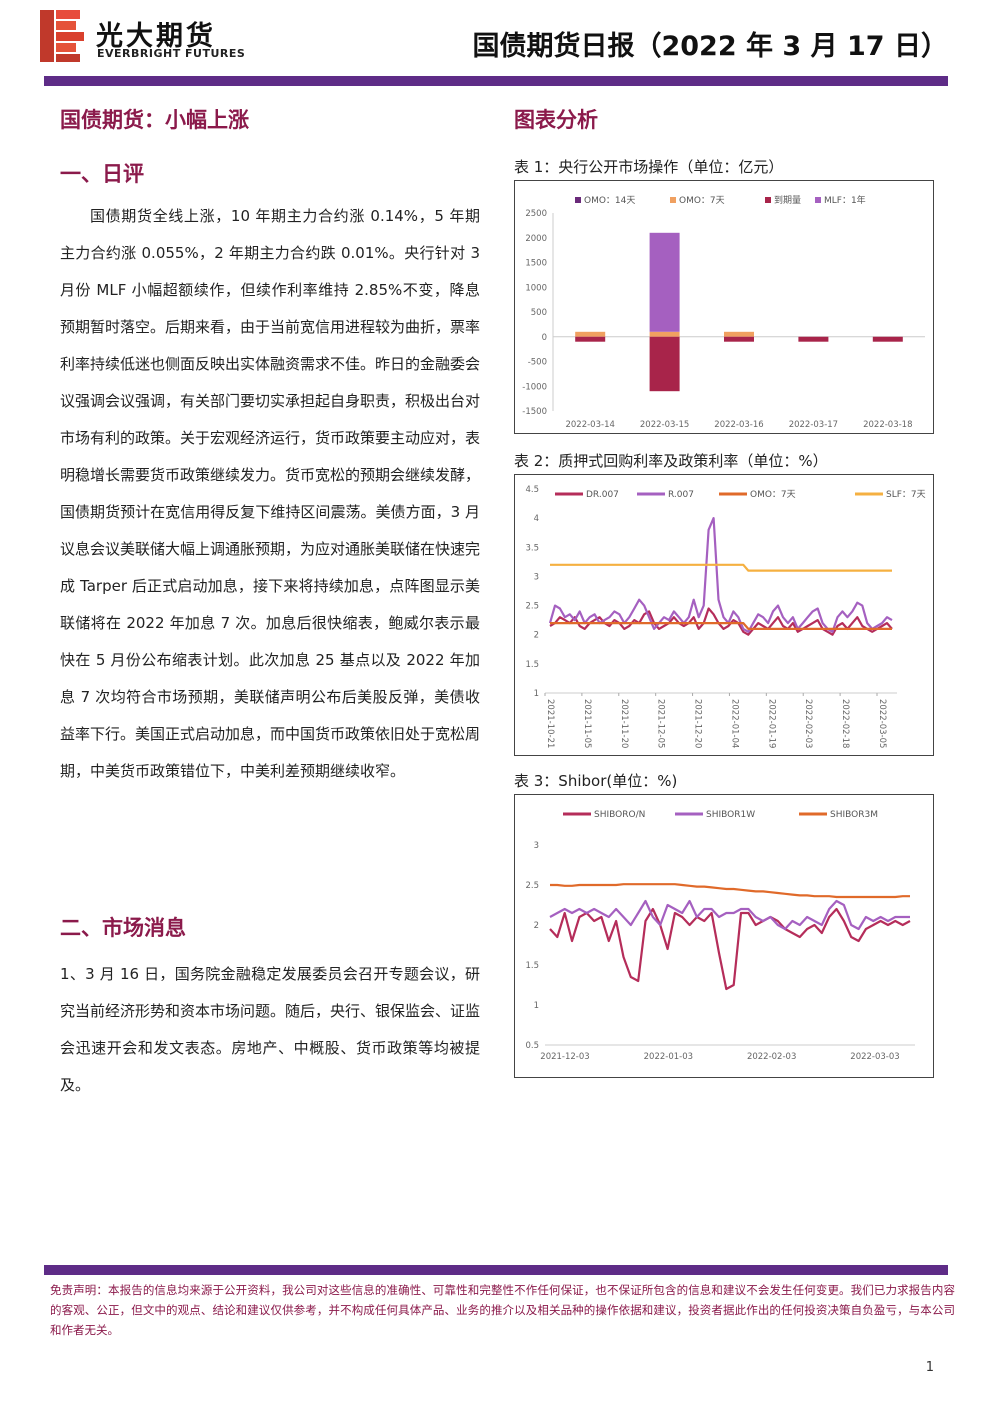 Image resolution: width=992 pixels, height=1403 pixels. What do you see at coordinates (845, 723) in the screenshot?
I see `x-tick-label: 2022-02-18` at bounding box center [845, 723].